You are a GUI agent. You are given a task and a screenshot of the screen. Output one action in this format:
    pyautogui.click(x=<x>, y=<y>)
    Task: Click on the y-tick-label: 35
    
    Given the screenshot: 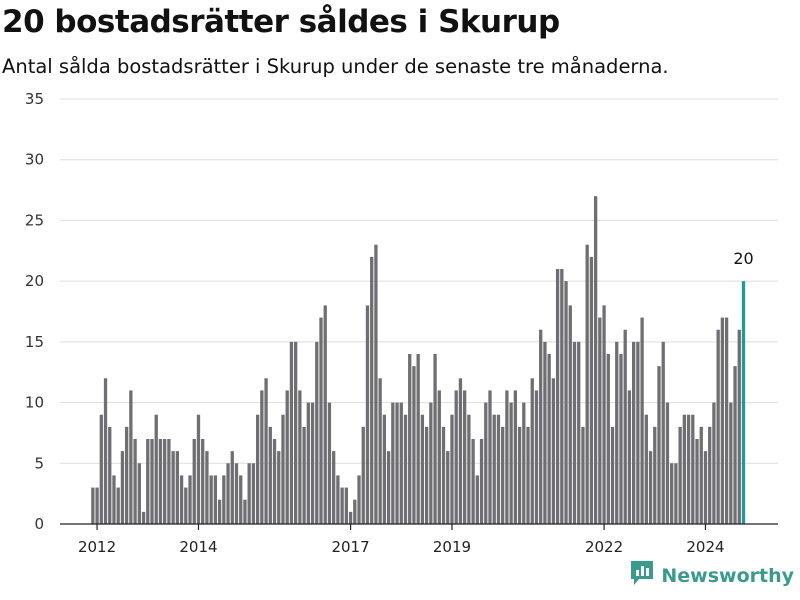 What is the action you would take?
    pyautogui.click(x=34, y=99)
    